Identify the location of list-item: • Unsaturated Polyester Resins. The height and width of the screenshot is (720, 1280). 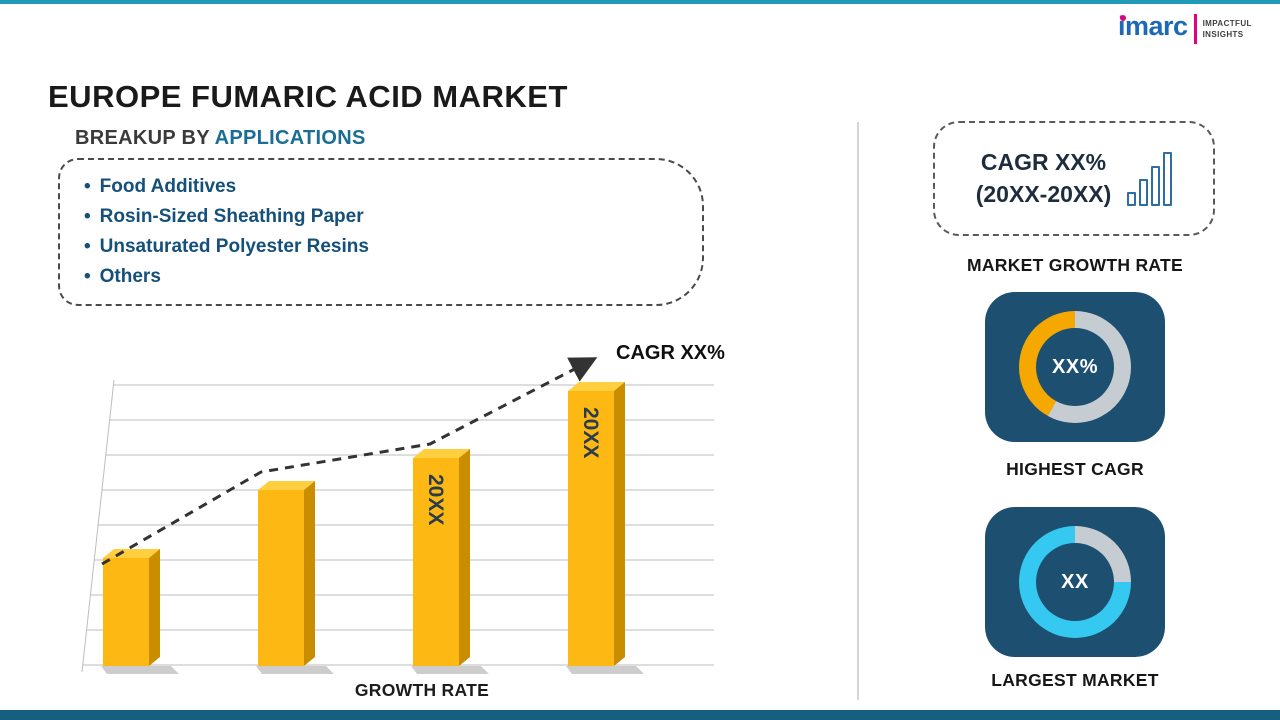
(384, 247).